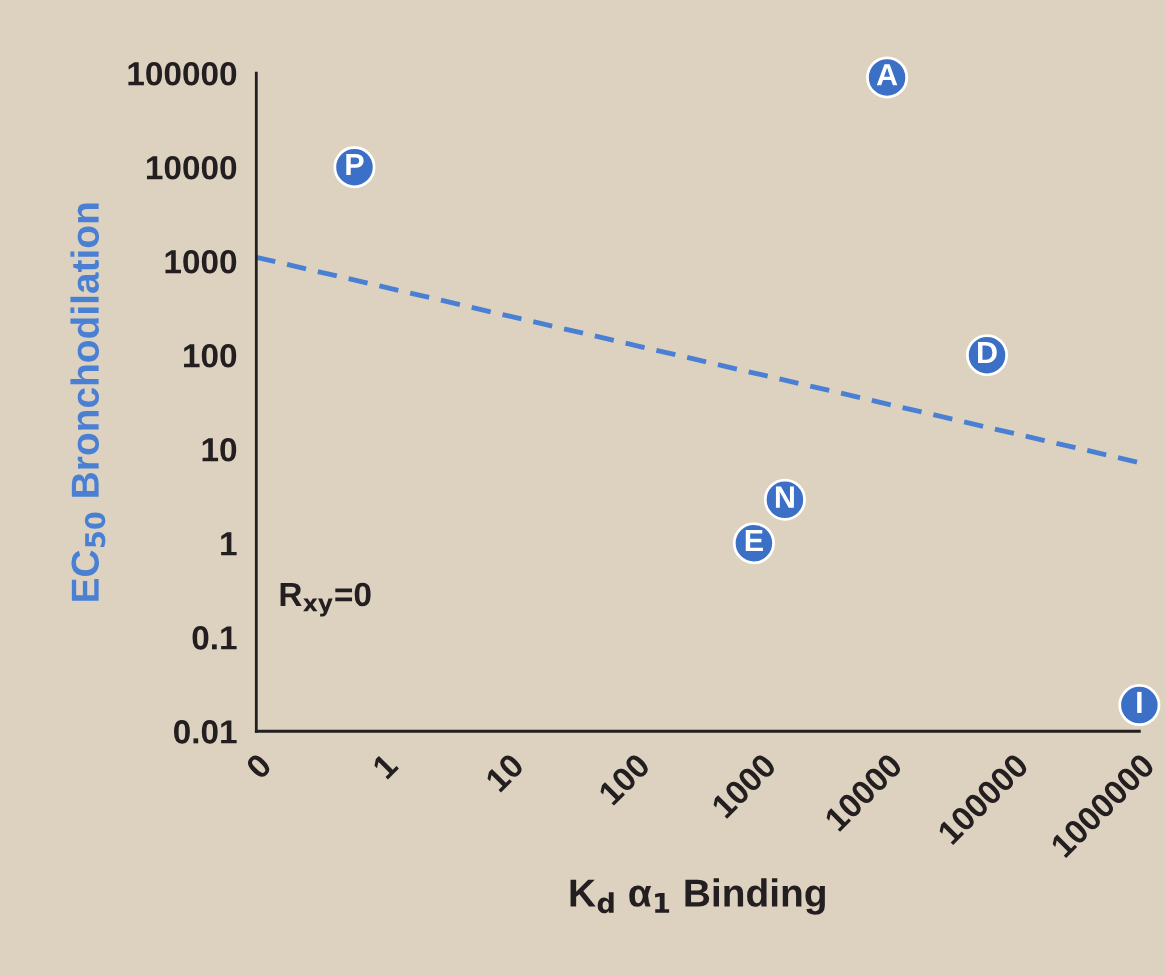 The width and height of the screenshot is (1165, 975). Describe the element at coordinates (624, 779) in the screenshot. I see `x-tick-label: 100` at that location.